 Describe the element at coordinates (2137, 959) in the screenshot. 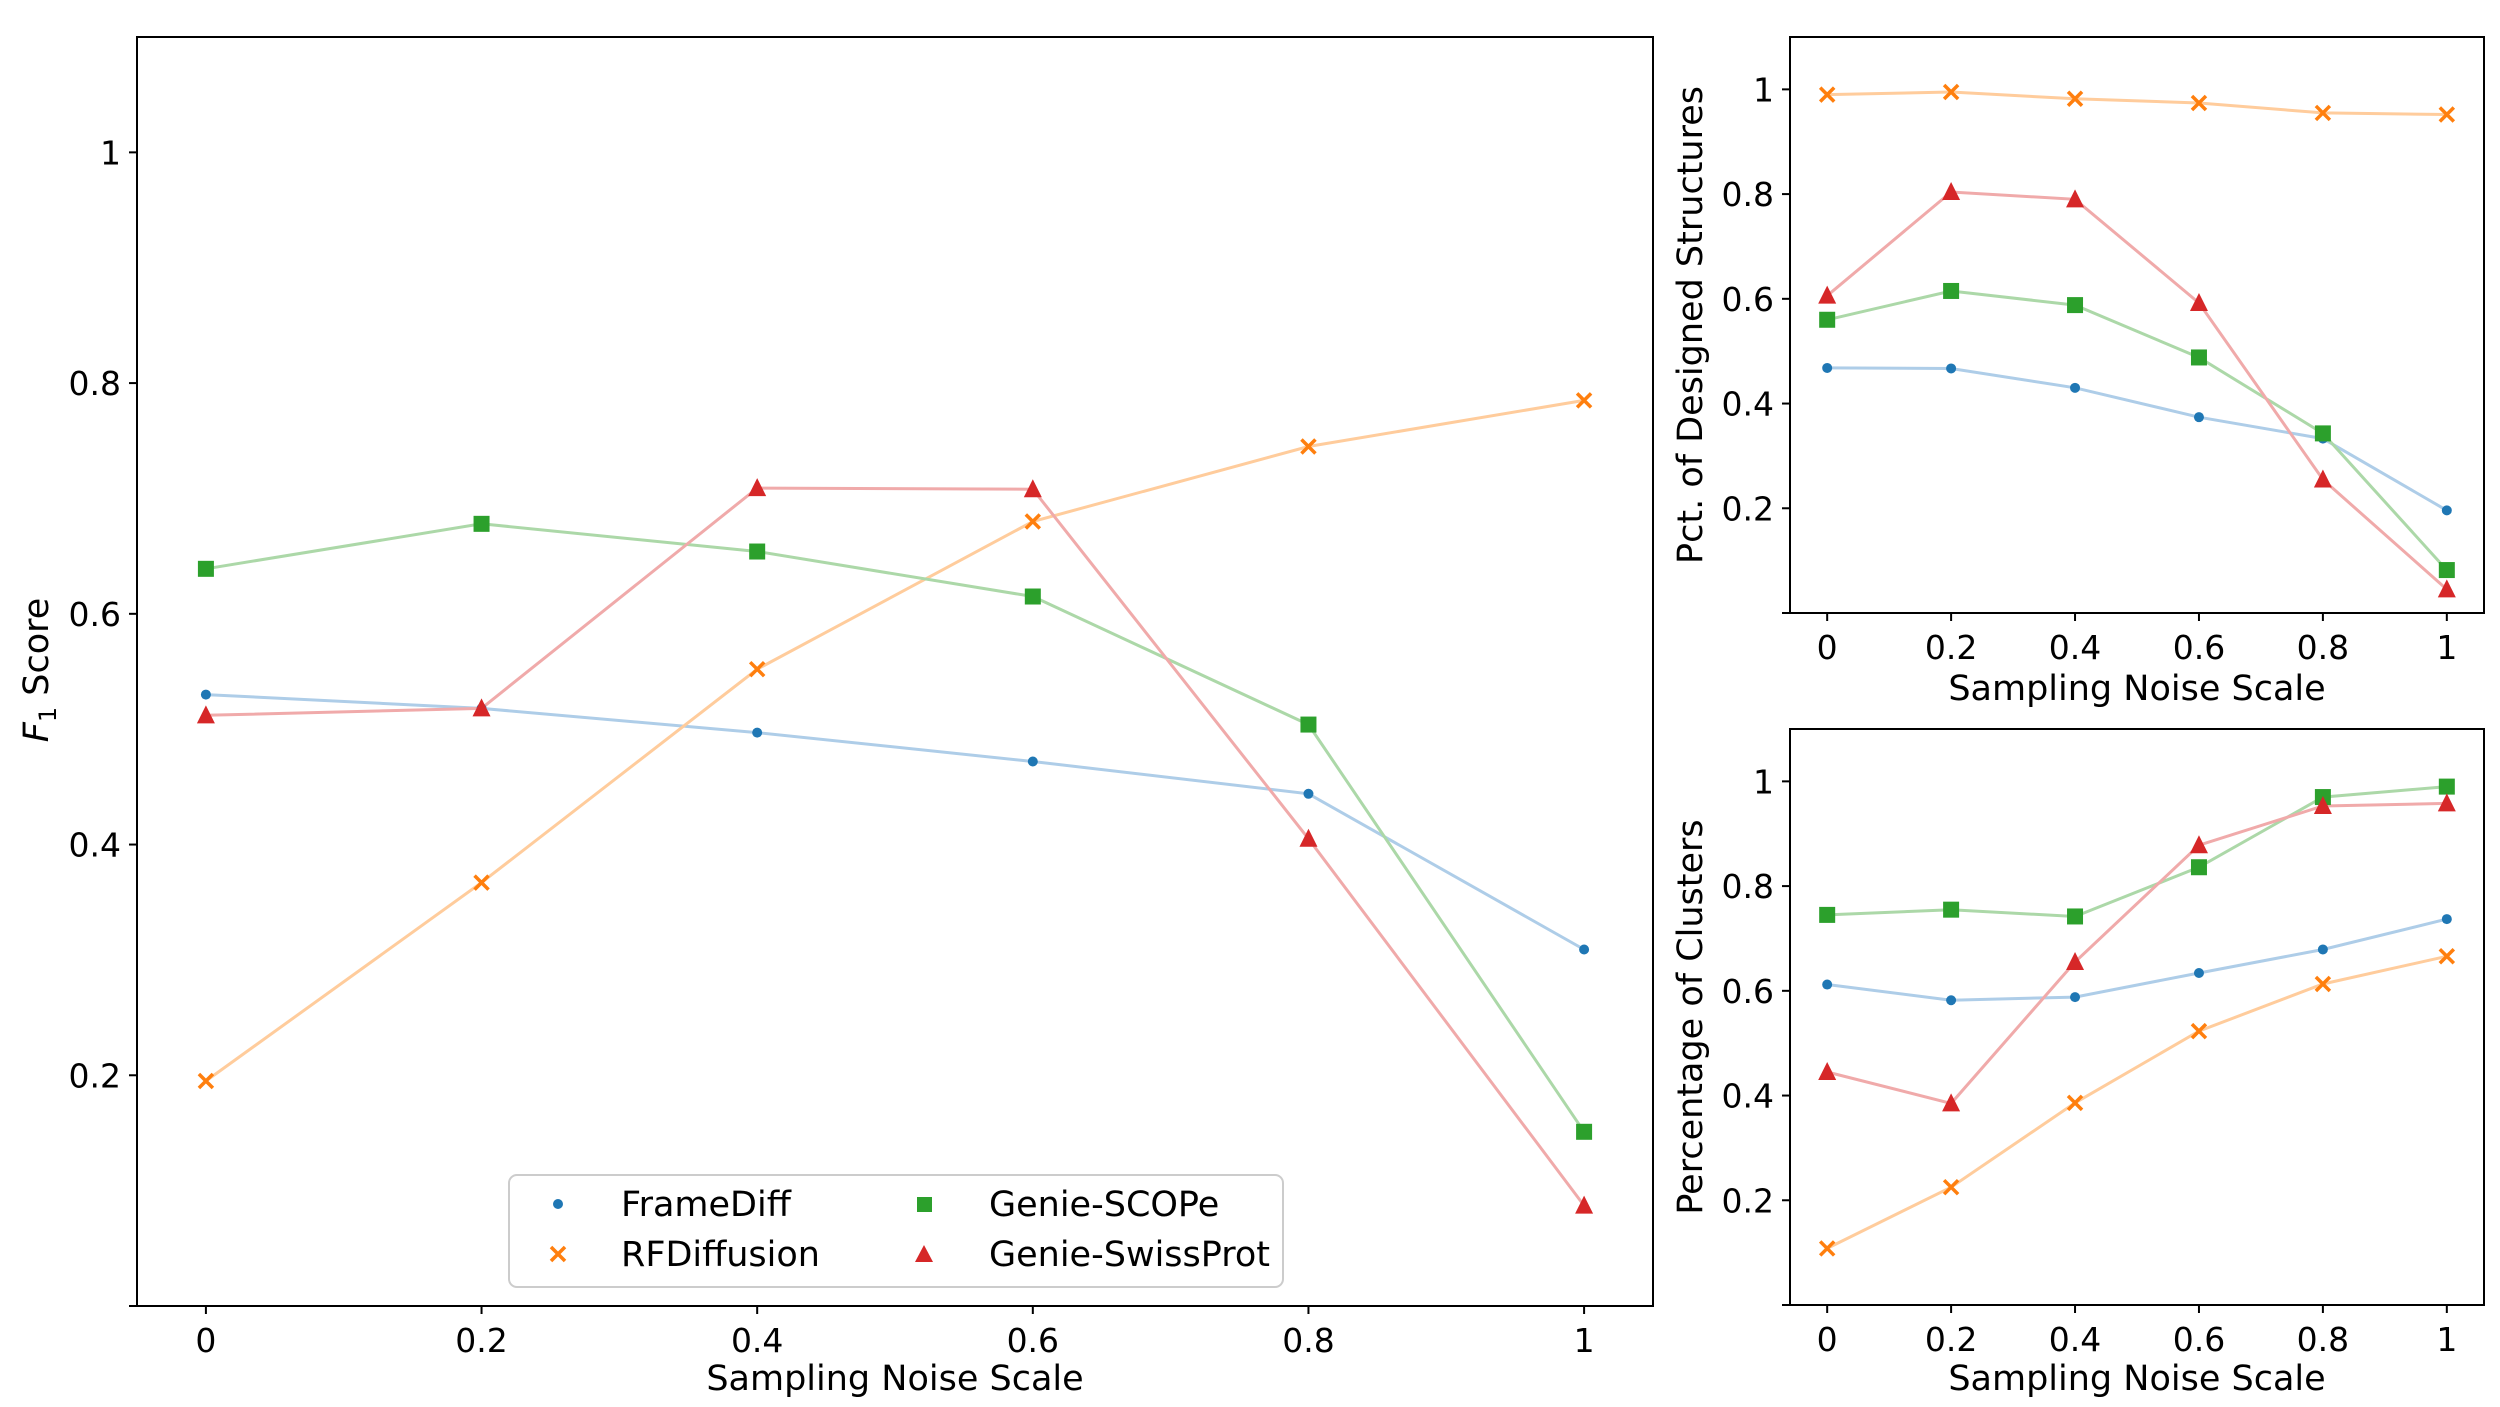

I see `series-line-framediff` at that location.